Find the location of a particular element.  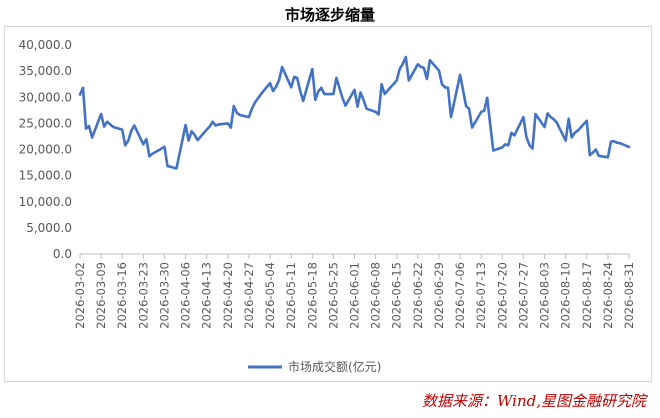

legend-label: 市场成交额(亿元) is located at coordinates (334, 366).